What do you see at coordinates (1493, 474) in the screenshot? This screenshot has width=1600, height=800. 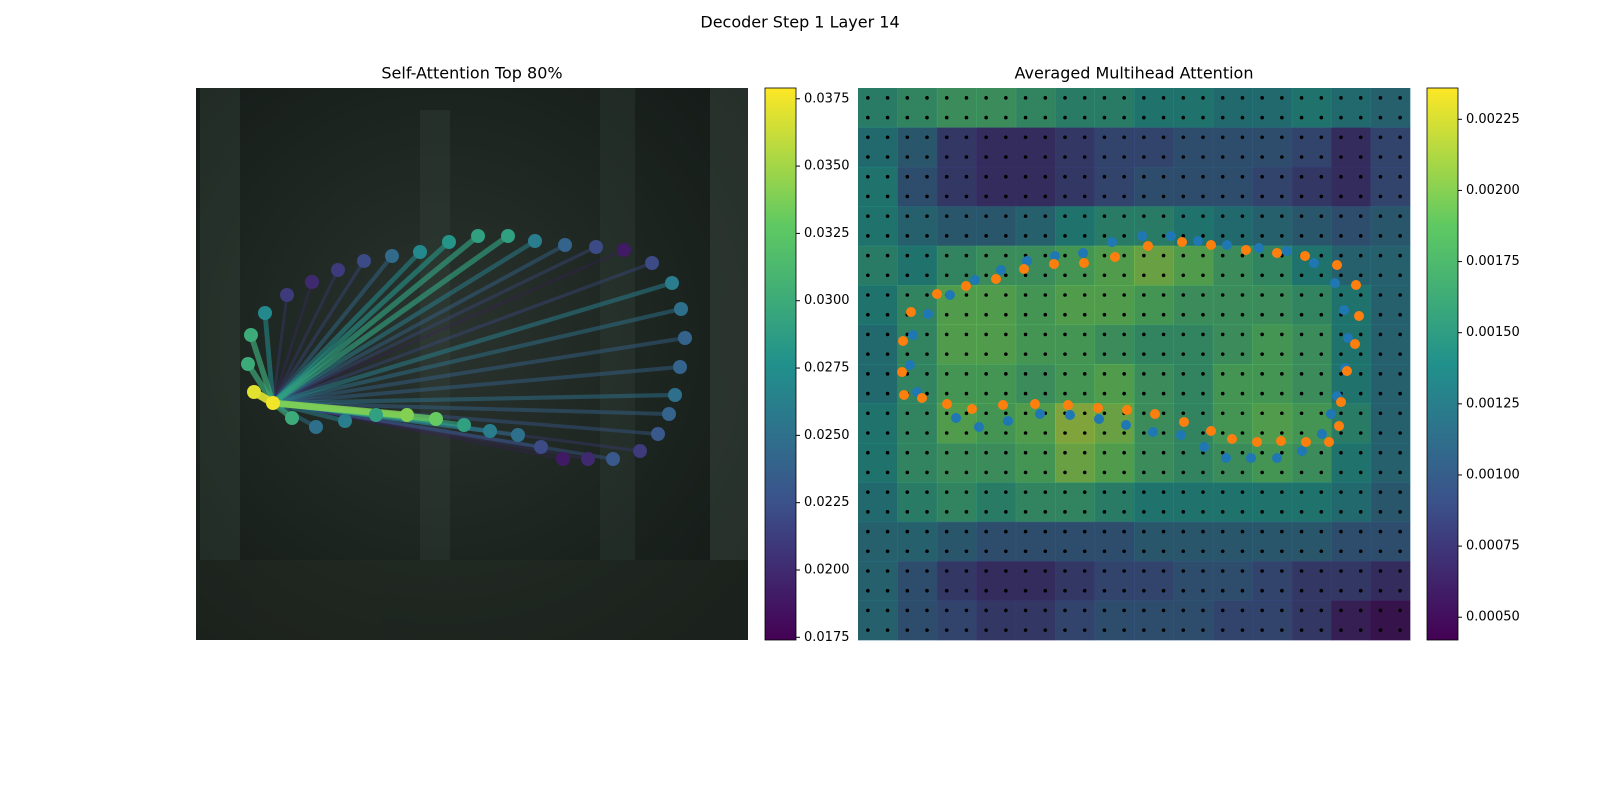 I see `colorbar-tick-label: 0.00100` at bounding box center [1493, 474].